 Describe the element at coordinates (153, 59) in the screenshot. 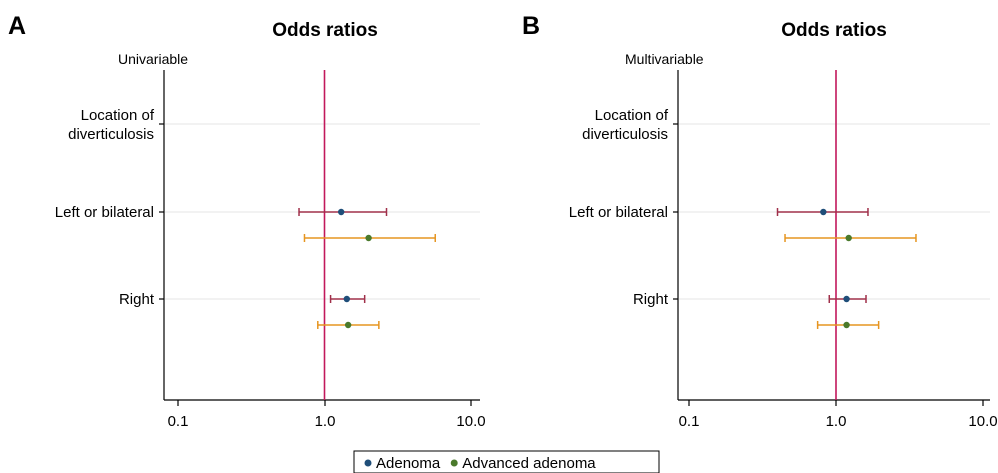

I see `chart-subtitle: Univariable` at that location.